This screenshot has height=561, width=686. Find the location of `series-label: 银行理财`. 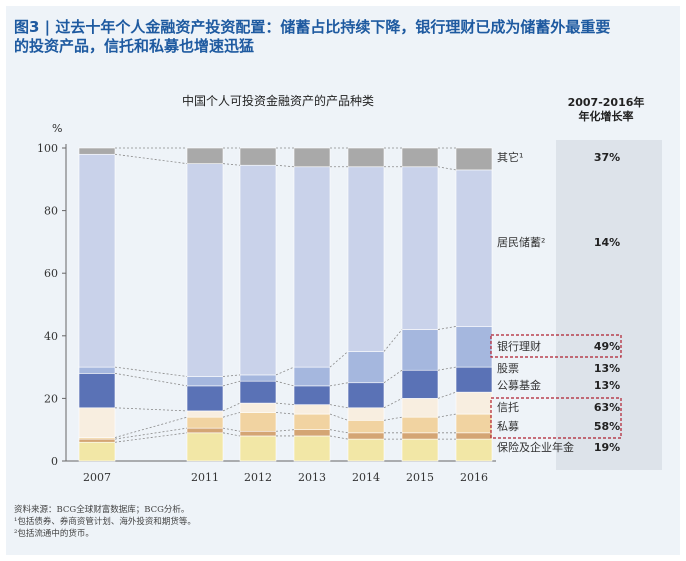

series-label: 银行理财 is located at coordinates (519, 346).